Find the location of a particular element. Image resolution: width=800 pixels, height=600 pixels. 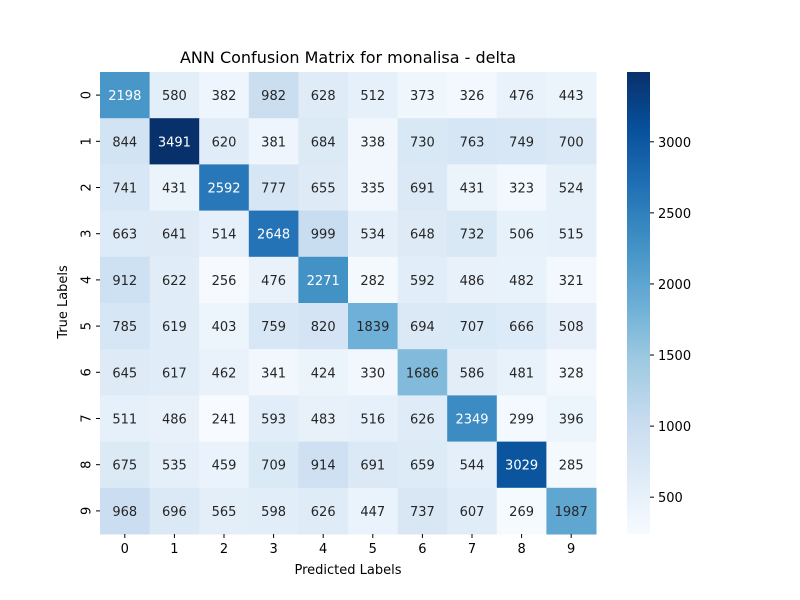

cell-label-6-4: 424 is located at coordinates (323, 373).